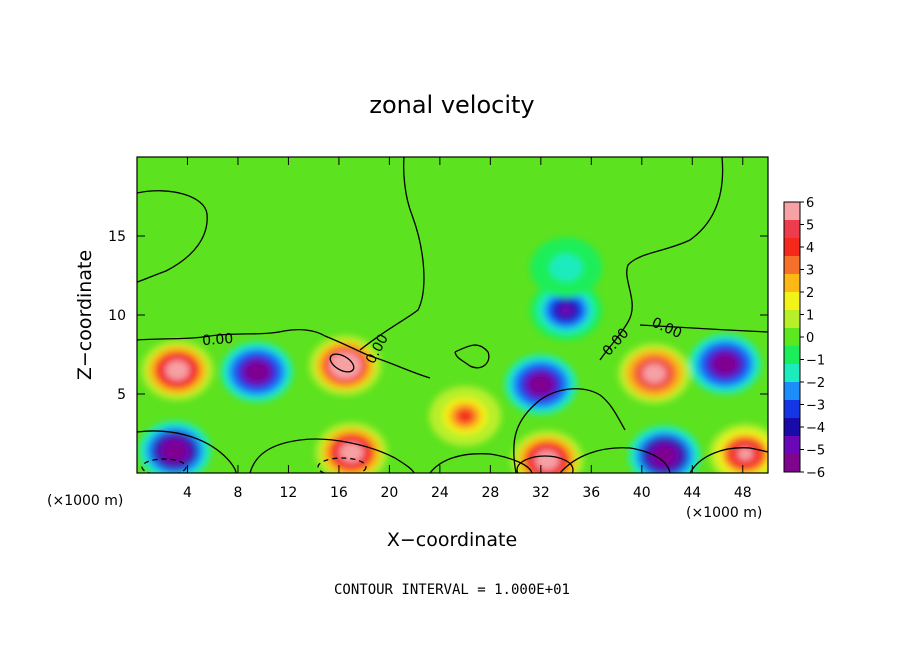 This screenshot has width=904, height=654. Describe the element at coordinates (289, 493) in the screenshot. I see `x-tick-label: 12` at that location.